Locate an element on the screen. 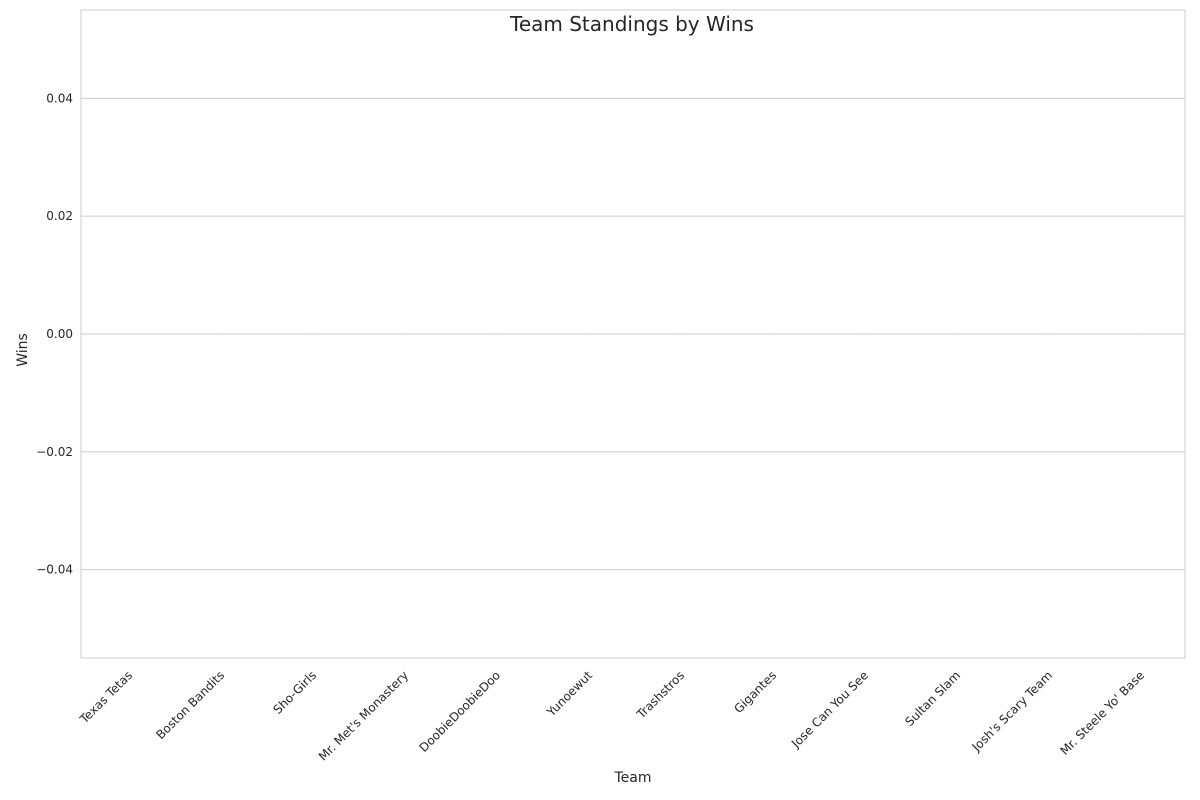 Image resolution: width=1200 pixels, height=800 pixels. y-tick-label: −0.02 is located at coordinates (54, 452).